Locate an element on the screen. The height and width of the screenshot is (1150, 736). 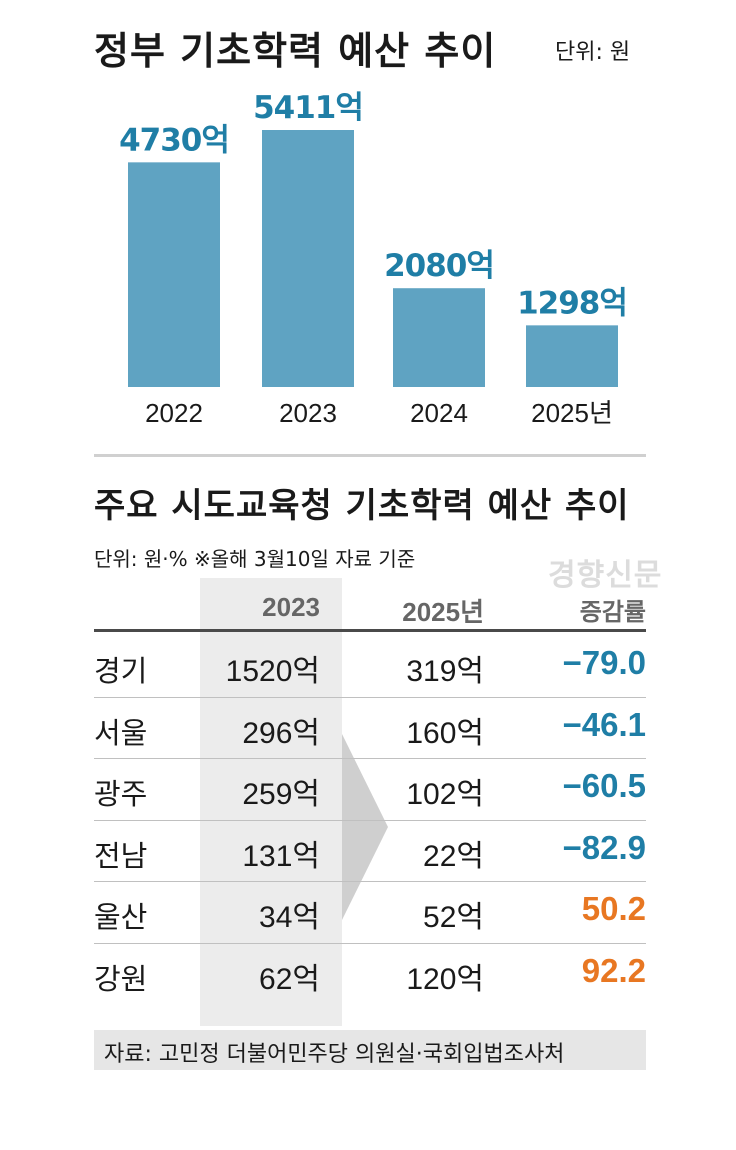
arrow-right-icon is located at coordinates (365, 827).